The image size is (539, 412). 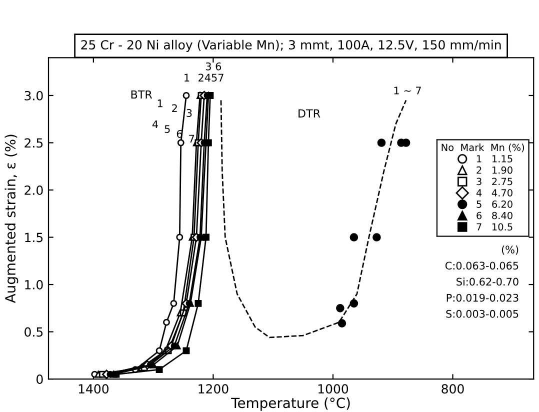 What do you see at coordinates (33, 143) in the screenshot?
I see `y-tick-label: 2.5` at bounding box center [33, 143].